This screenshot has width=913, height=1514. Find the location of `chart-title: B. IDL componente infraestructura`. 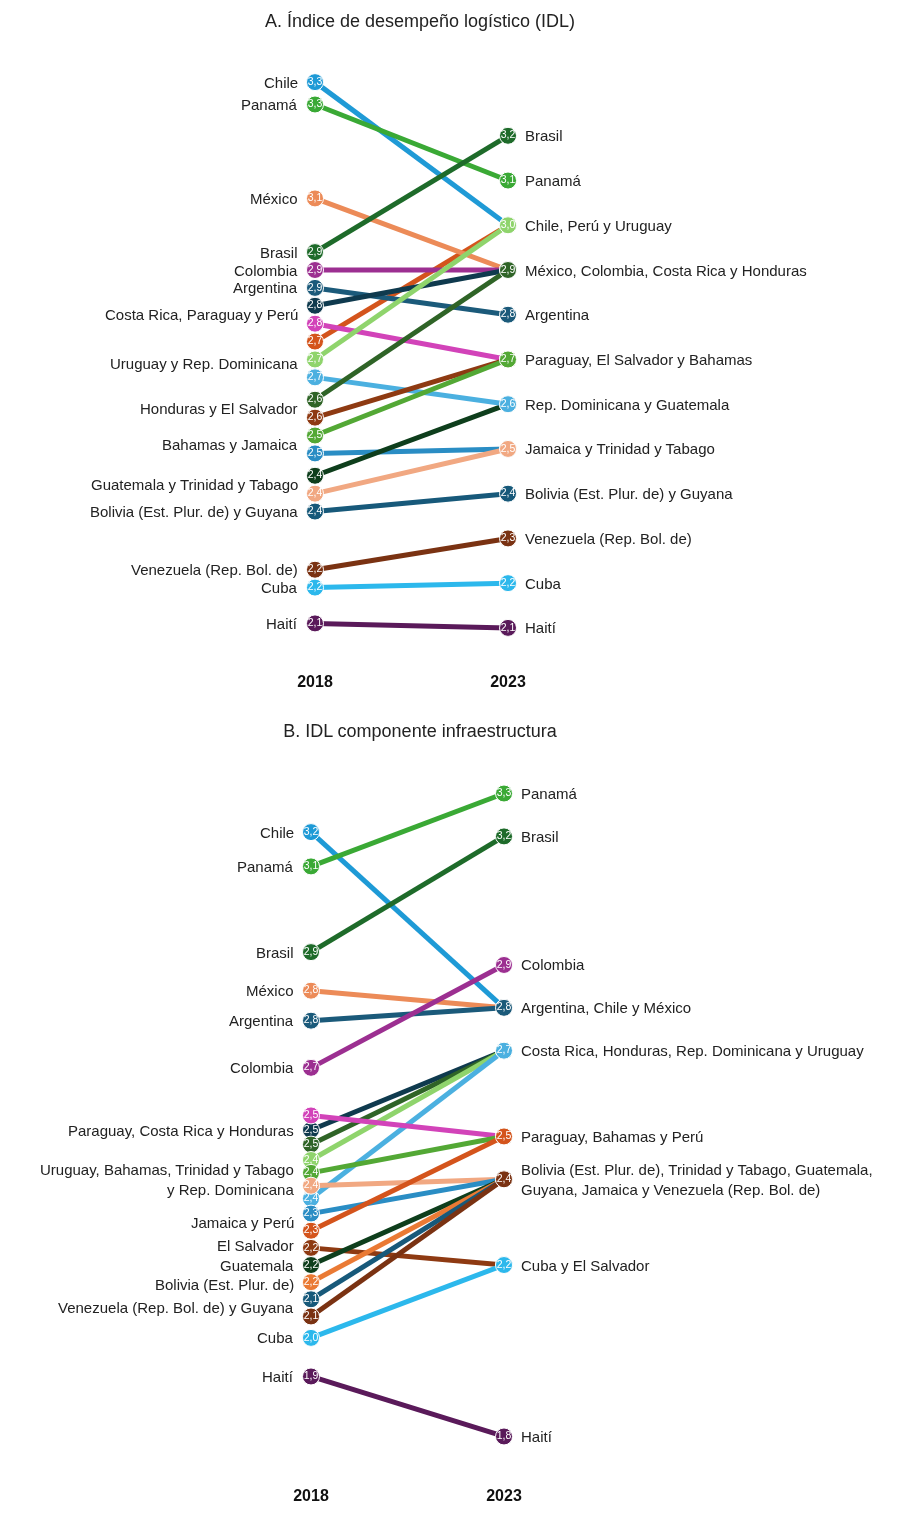

chart-title: B. IDL componente infraestructura is located at coordinates (420, 730).